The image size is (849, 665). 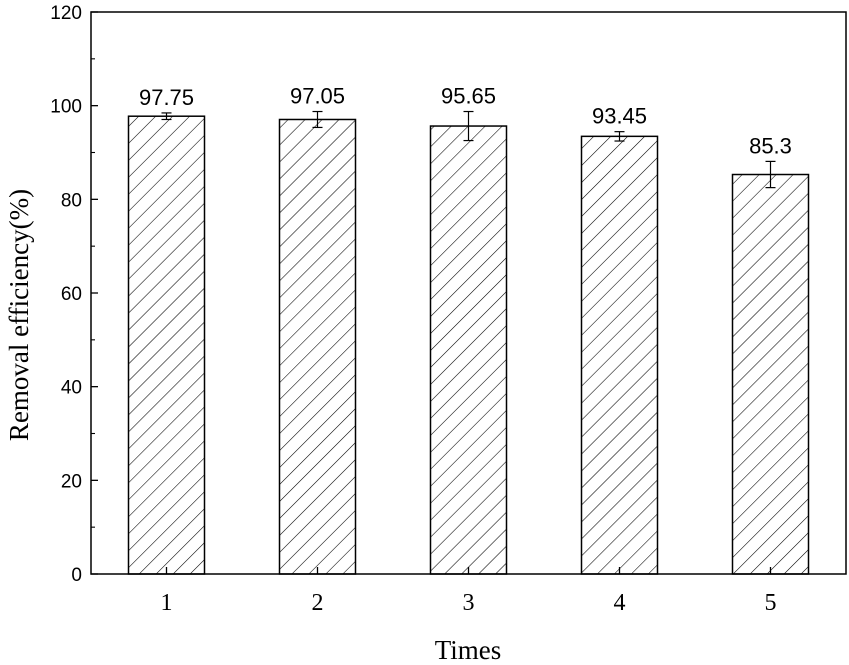 I want to click on x-tick-label-4: 4, so click(x=620, y=603).